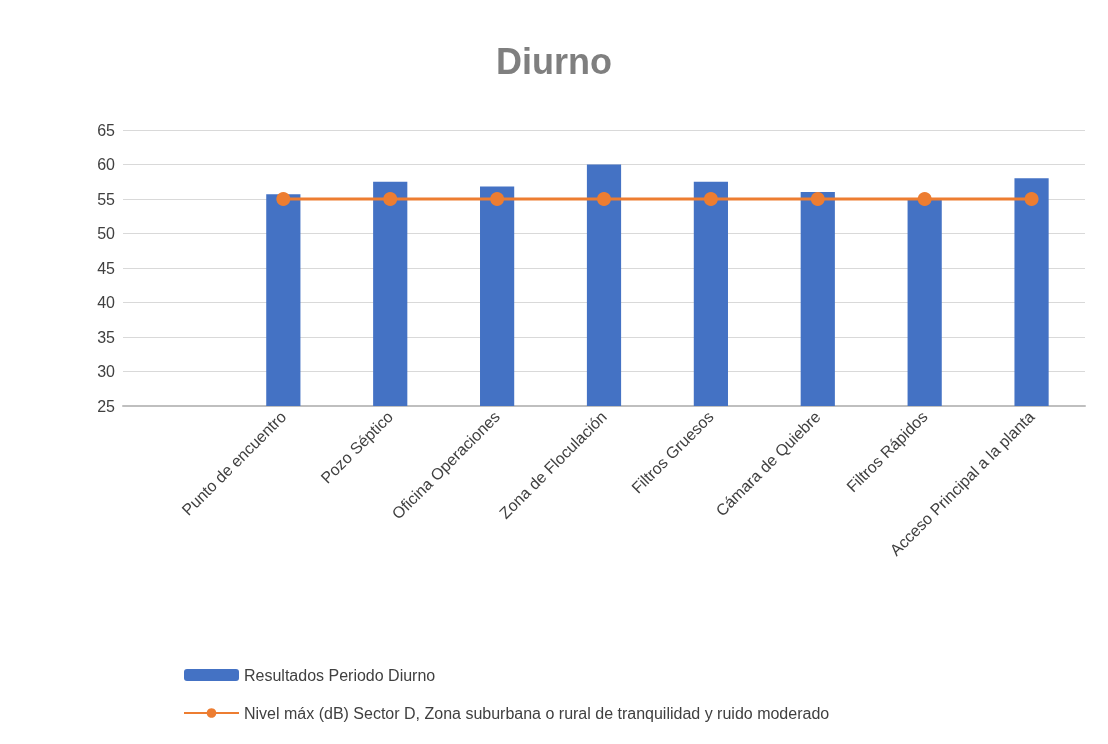  Describe the element at coordinates (106, 130) in the screenshot. I see `y-tick-label: 65` at that location.